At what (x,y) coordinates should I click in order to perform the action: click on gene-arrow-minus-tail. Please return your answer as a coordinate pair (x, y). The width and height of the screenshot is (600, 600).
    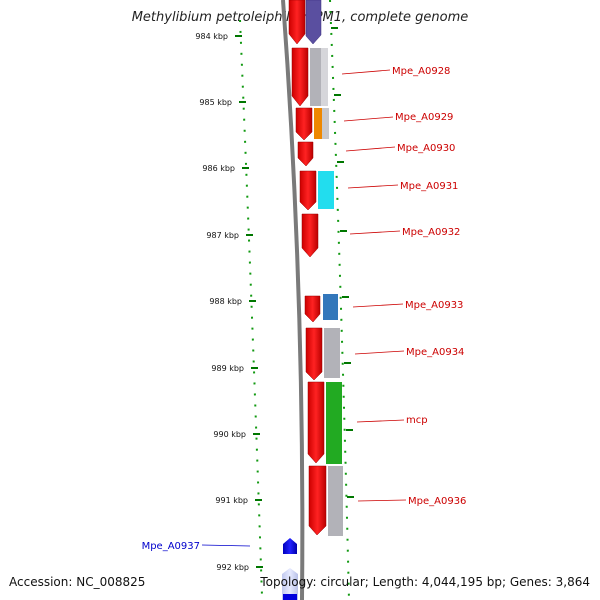
    Looking at the image, I should click on (290, 597).